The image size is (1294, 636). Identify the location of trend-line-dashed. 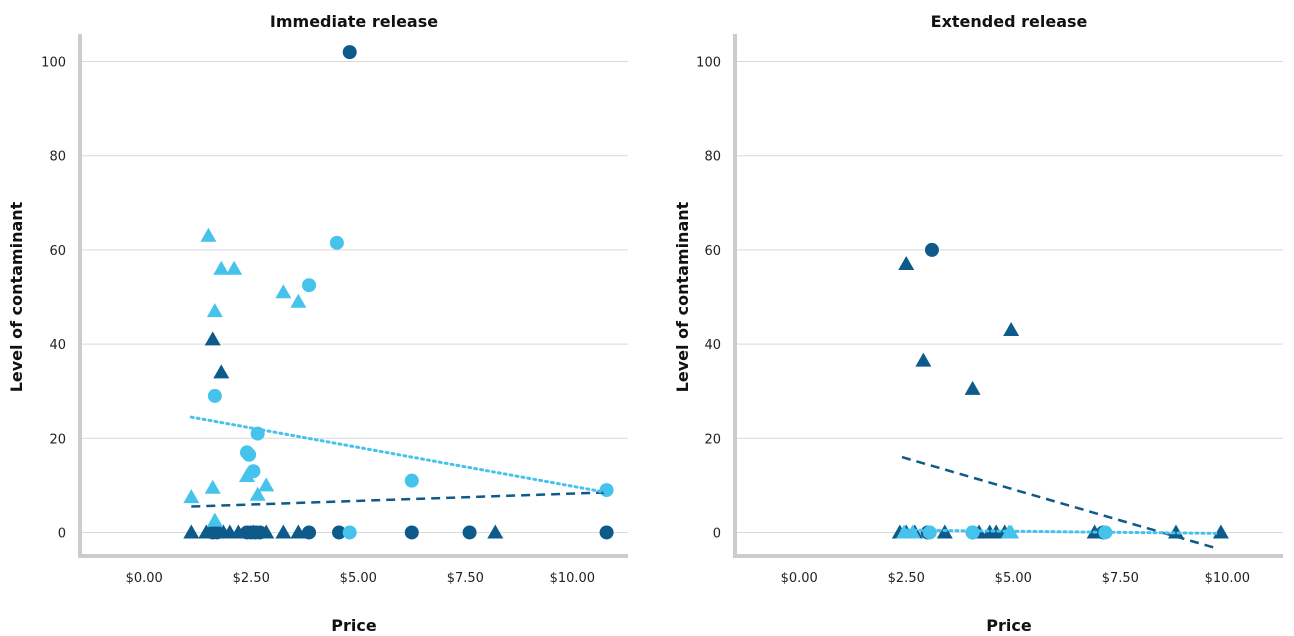
(399, 499).